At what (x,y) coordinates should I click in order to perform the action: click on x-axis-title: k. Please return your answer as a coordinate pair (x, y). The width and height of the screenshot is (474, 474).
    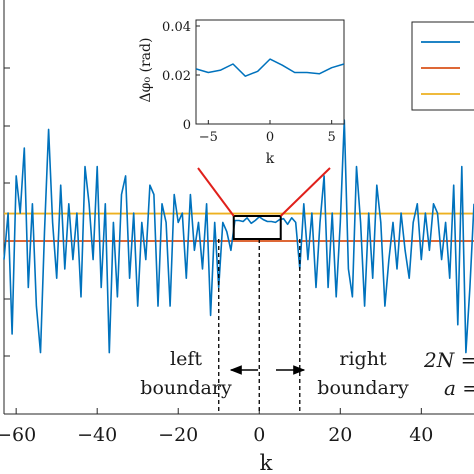
    Looking at the image, I should click on (266, 462).